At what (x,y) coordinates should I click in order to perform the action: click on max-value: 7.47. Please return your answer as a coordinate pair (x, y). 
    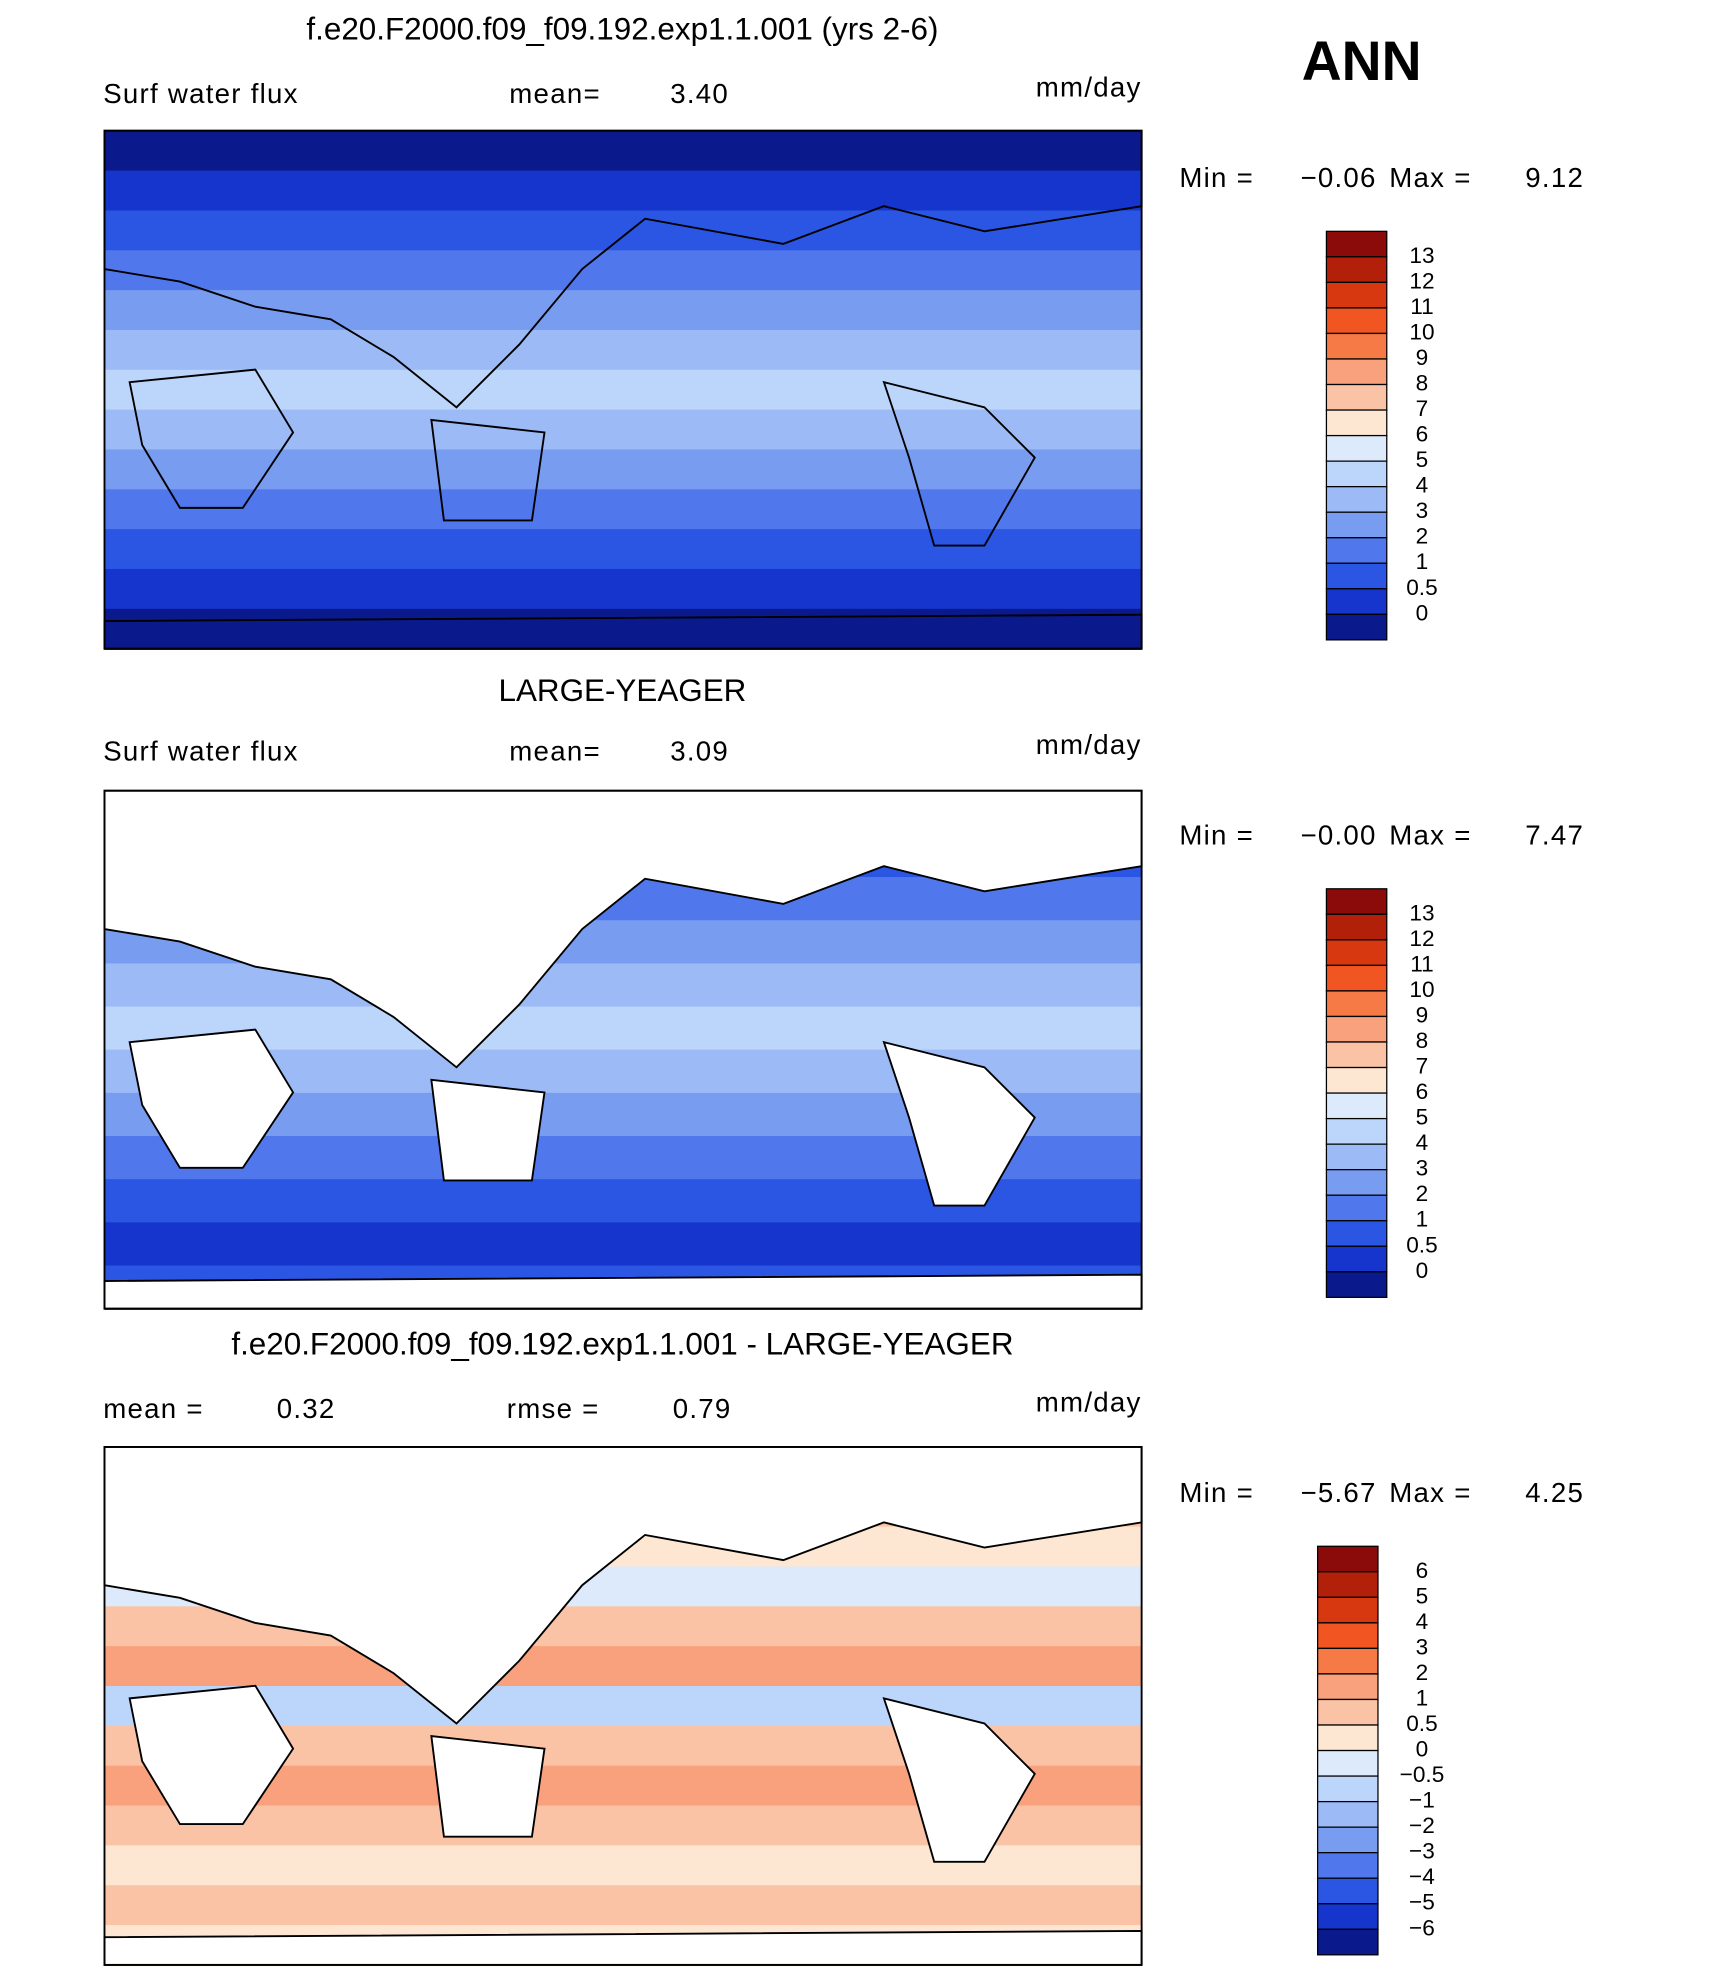
    Looking at the image, I should click on (1554, 835).